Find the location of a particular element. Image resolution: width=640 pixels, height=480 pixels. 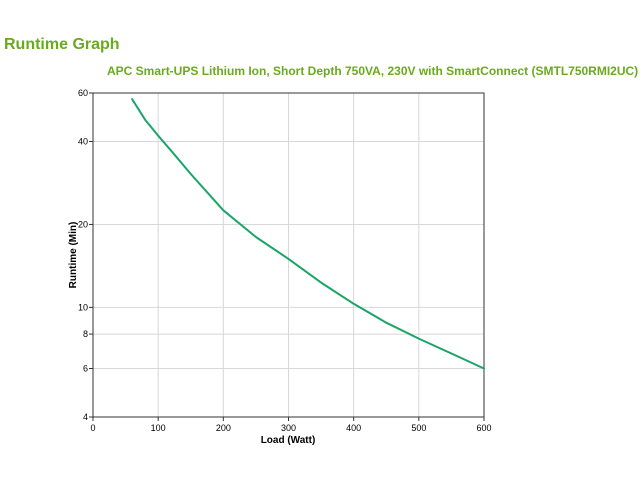

x-axis-label: Load (Watt) is located at coordinates (288, 440).